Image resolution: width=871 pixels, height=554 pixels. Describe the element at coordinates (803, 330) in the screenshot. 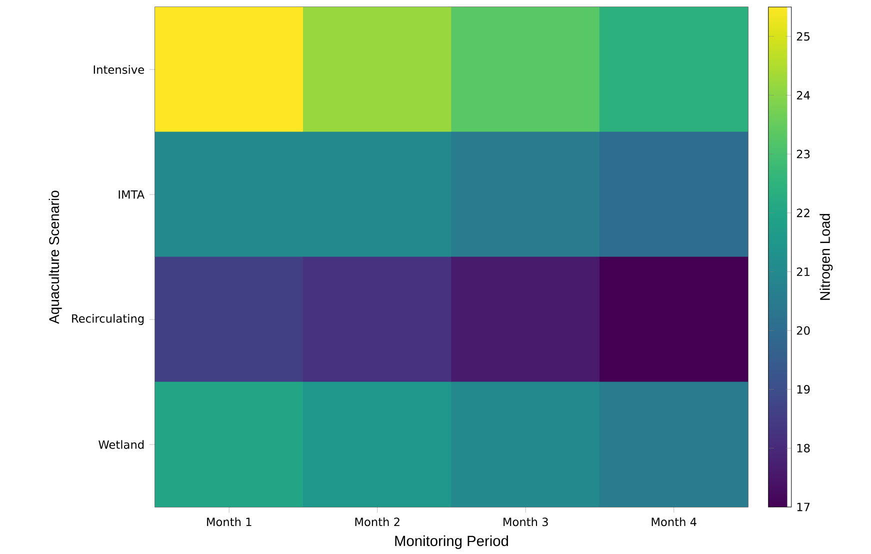

I see `color-bar-label: 20` at that location.